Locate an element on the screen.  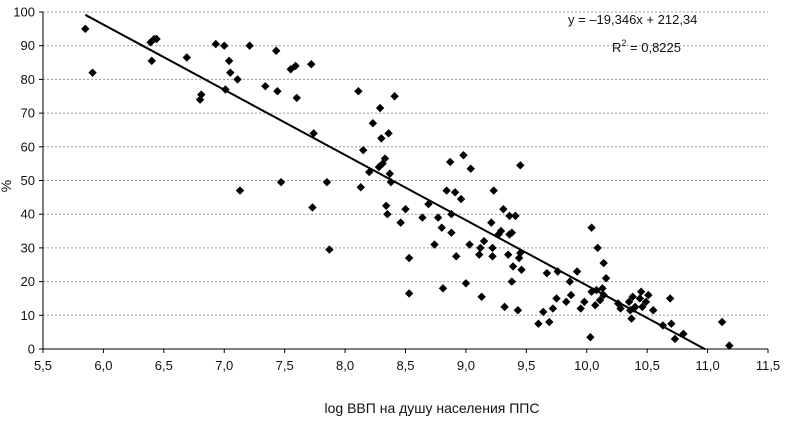
y-tick-label: 40 is located at coordinates (28, 214).